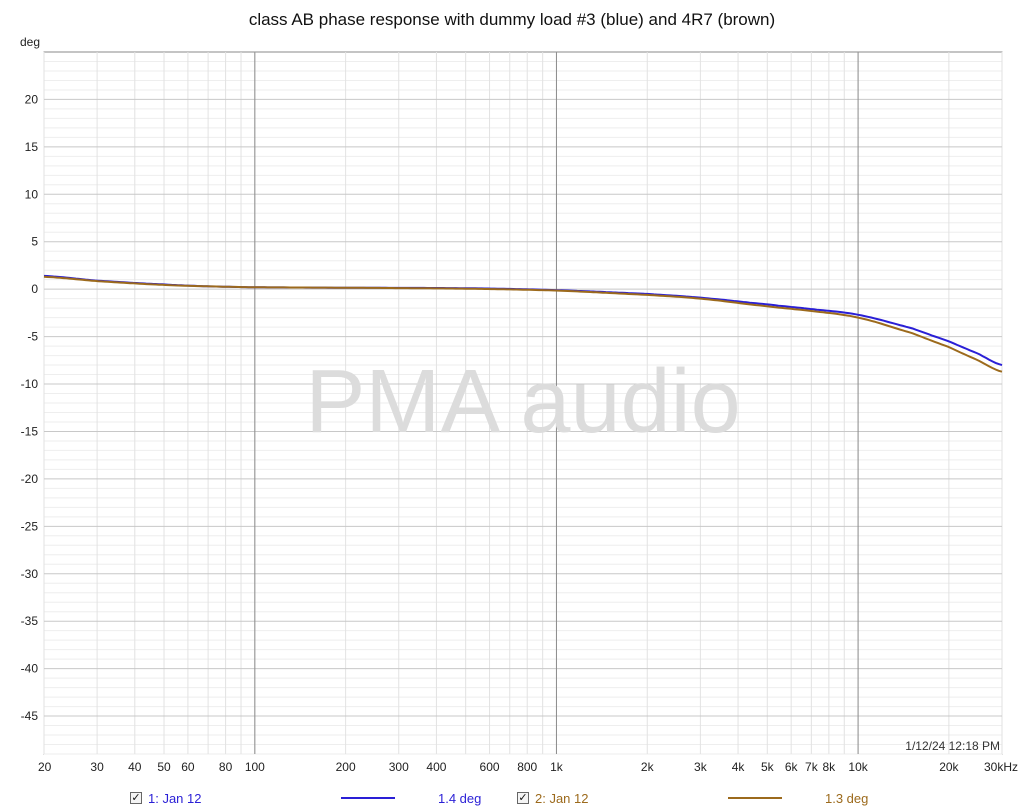  What do you see at coordinates (523, 798) in the screenshot?
I see `series-2-checkbox: ✓` at bounding box center [523, 798].